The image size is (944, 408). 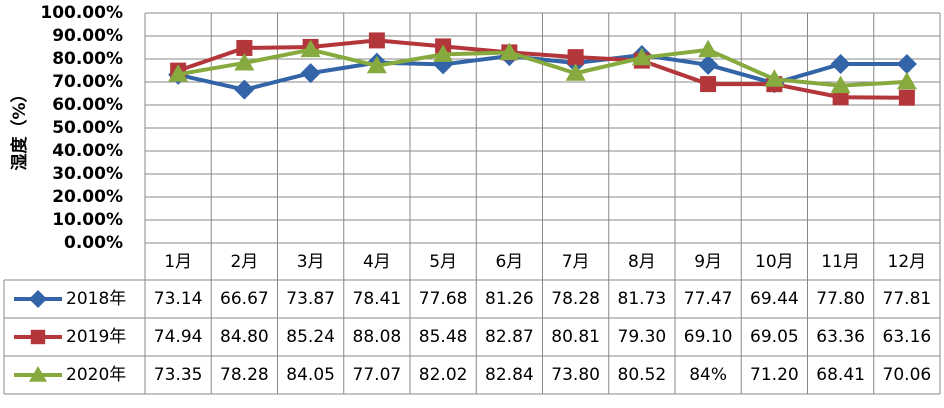 What do you see at coordinates (87, 151) in the screenshot?
I see `y-tick-label: 40.00%` at bounding box center [87, 151].